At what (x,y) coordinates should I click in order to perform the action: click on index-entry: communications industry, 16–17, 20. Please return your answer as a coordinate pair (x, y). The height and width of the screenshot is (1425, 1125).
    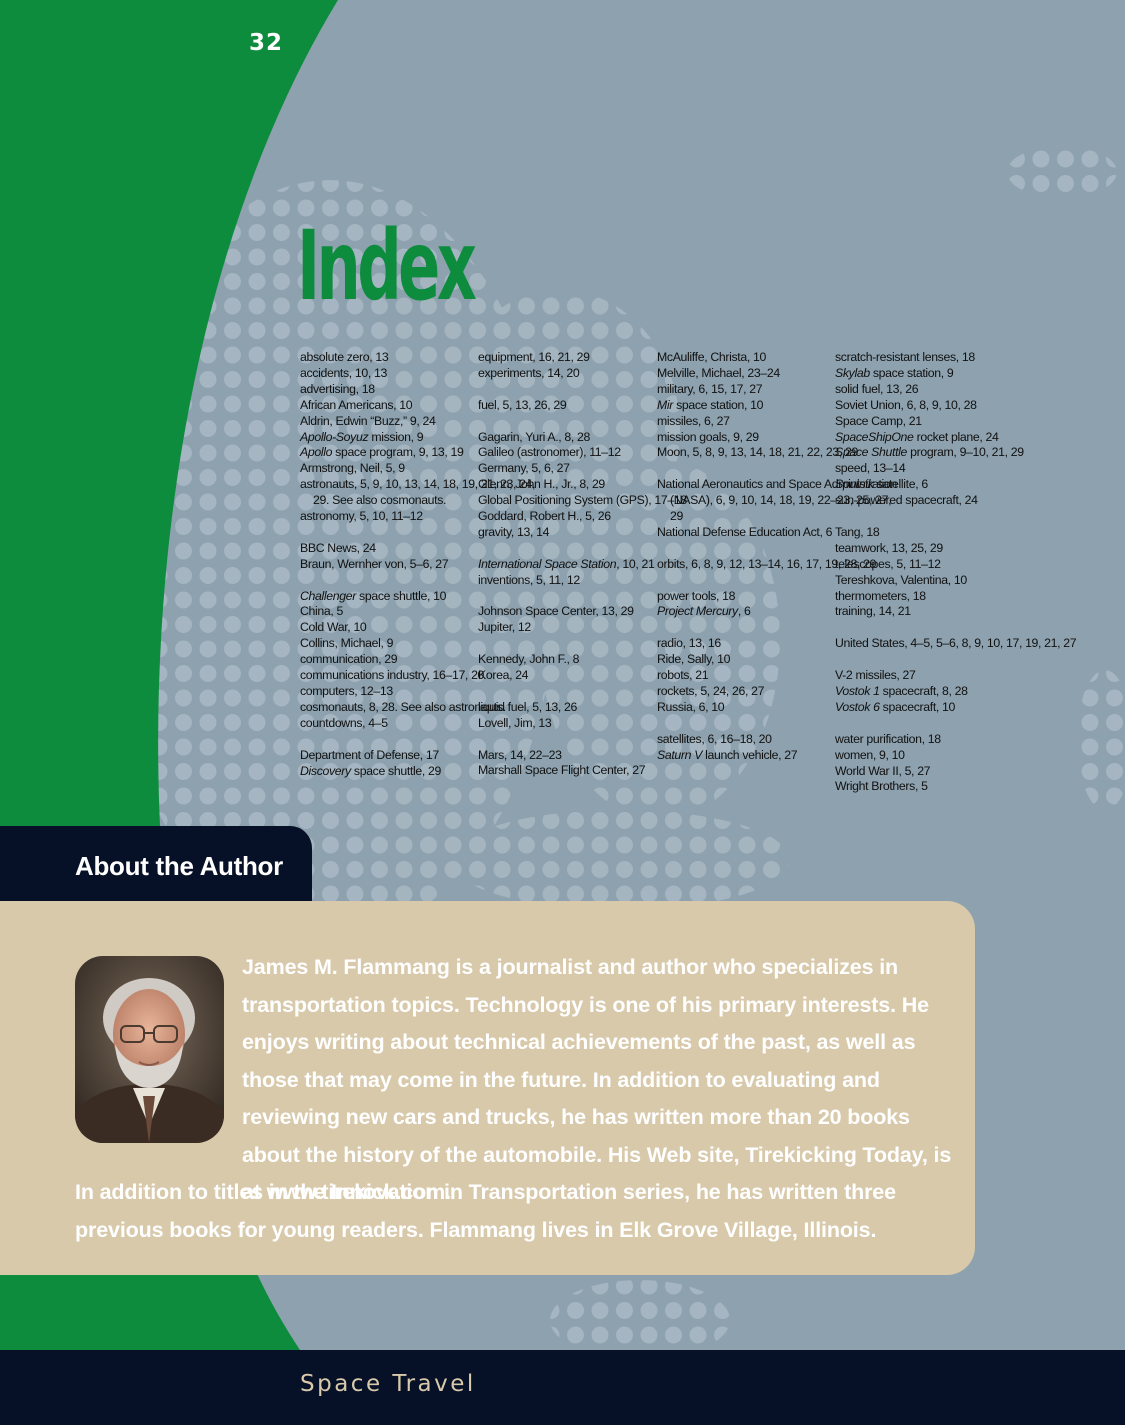
    Looking at the image, I should click on (425, 676).